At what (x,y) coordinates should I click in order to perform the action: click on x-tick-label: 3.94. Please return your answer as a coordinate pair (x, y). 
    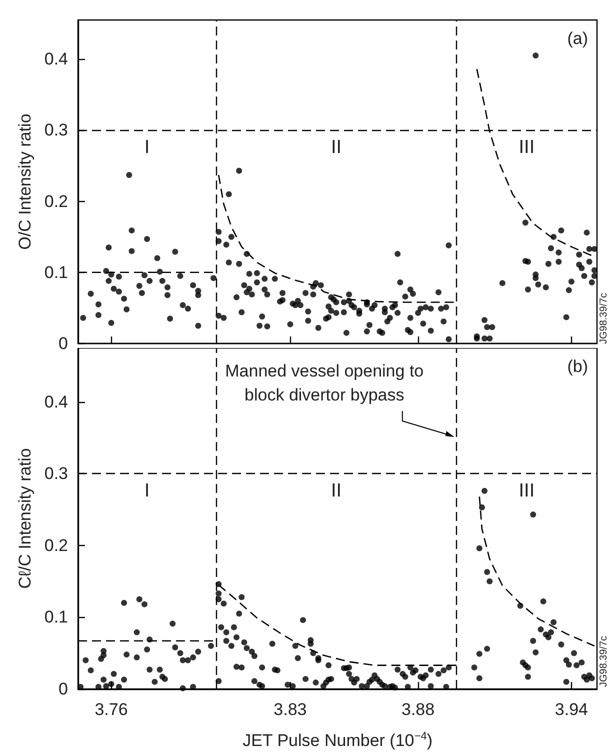
    Looking at the image, I should click on (571, 709).